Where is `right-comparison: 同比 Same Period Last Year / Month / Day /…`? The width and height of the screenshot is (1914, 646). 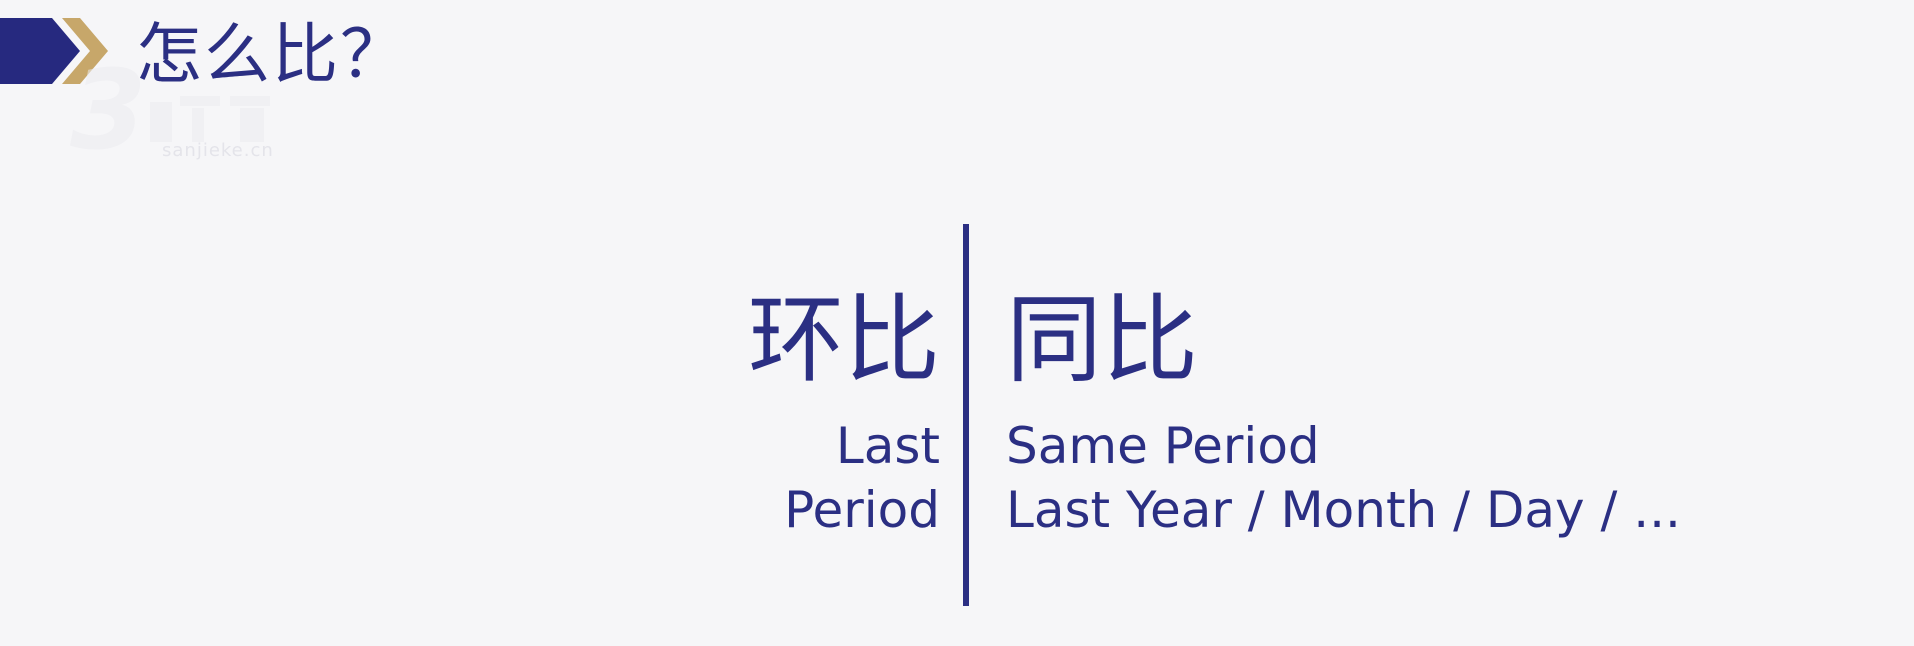 right-comparison: 同比 Same Period Last Year / Month / Day /… is located at coordinates (1343, 411).